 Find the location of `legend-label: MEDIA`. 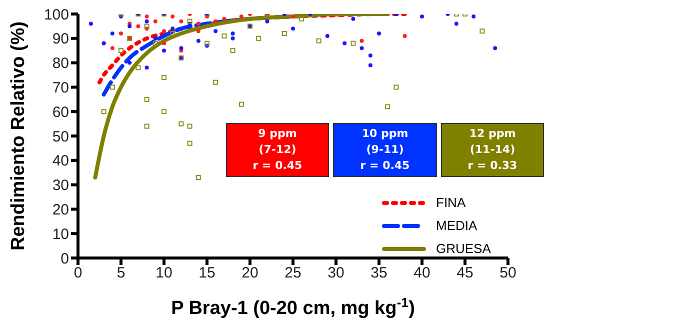

legend-label: MEDIA is located at coordinates (457, 225).